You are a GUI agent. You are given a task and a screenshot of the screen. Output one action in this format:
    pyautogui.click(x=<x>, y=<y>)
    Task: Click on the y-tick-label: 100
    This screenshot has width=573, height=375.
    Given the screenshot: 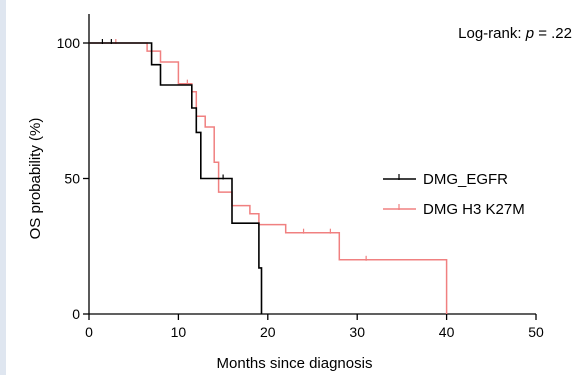 What is the action you would take?
    pyautogui.click(x=69, y=43)
    